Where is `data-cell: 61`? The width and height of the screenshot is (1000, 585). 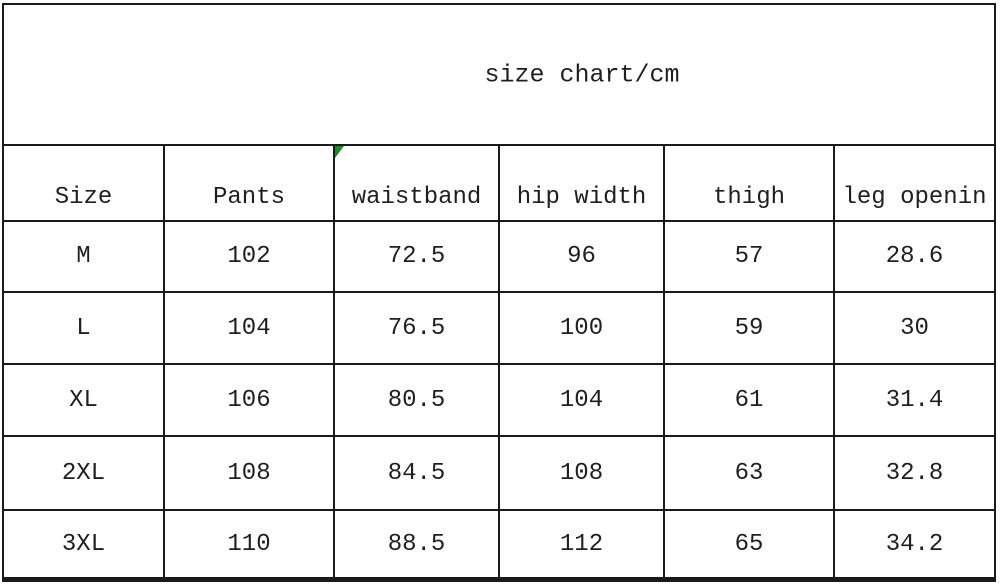
data-cell: 61 is located at coordinates (750, 400).